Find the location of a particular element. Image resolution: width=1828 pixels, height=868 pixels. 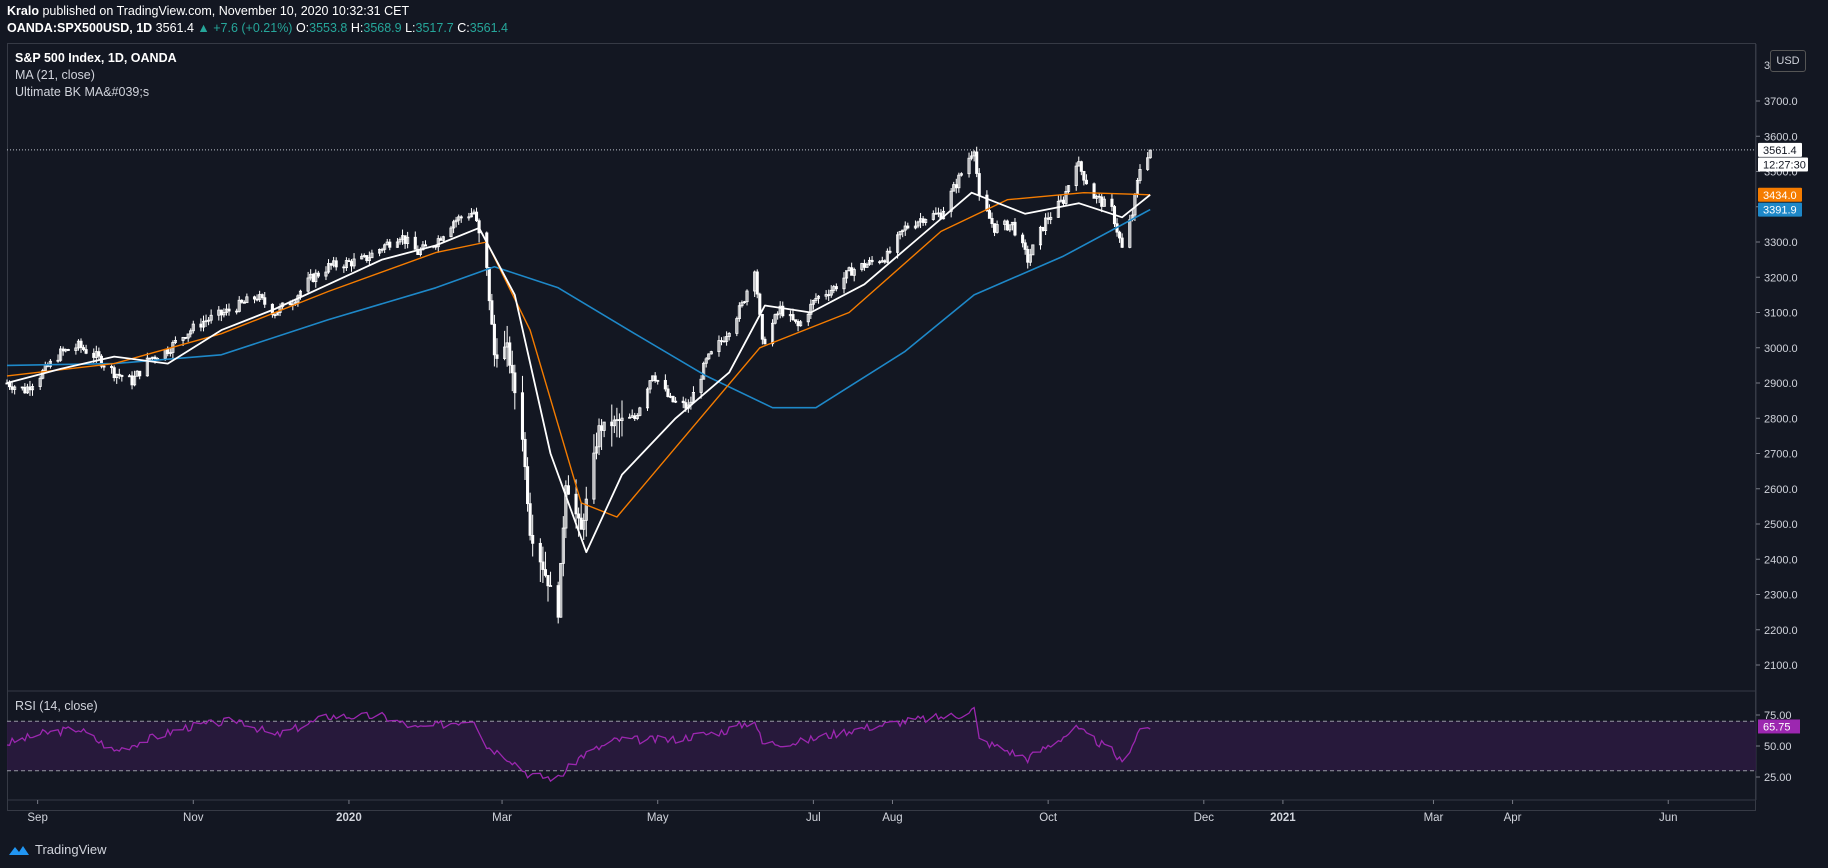

time-tick-label: Apr is located at coordinates (1513, 818).